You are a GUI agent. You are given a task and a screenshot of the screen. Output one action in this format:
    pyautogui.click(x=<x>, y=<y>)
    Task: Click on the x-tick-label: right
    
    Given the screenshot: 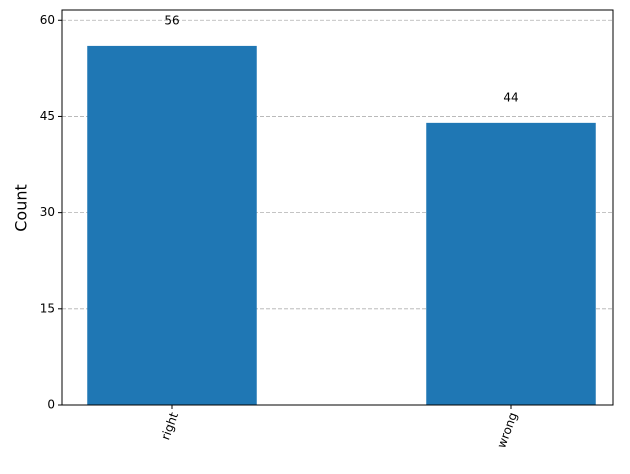 What is the action you would take?
    pyautogui.click(x=169, y=426)
    